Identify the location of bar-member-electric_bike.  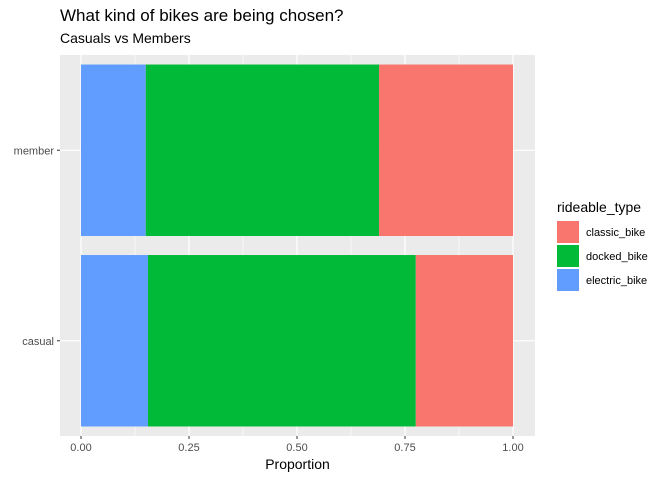
(113, 150).